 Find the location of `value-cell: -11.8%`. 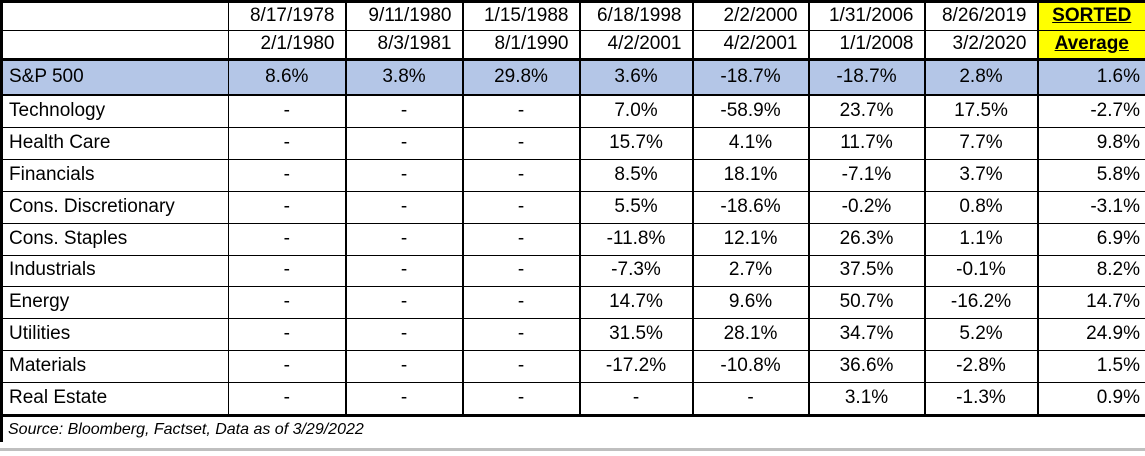

value-cell: -11.8% is located at coordinates (636, 239).